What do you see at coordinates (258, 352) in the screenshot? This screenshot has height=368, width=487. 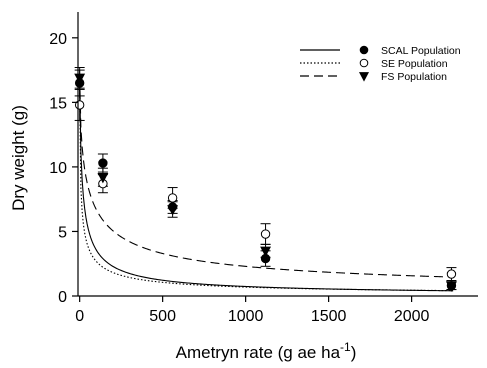 I see `x-axis-title-main: Ametryn rate (g ae ha` at bounding box center [258, 352].